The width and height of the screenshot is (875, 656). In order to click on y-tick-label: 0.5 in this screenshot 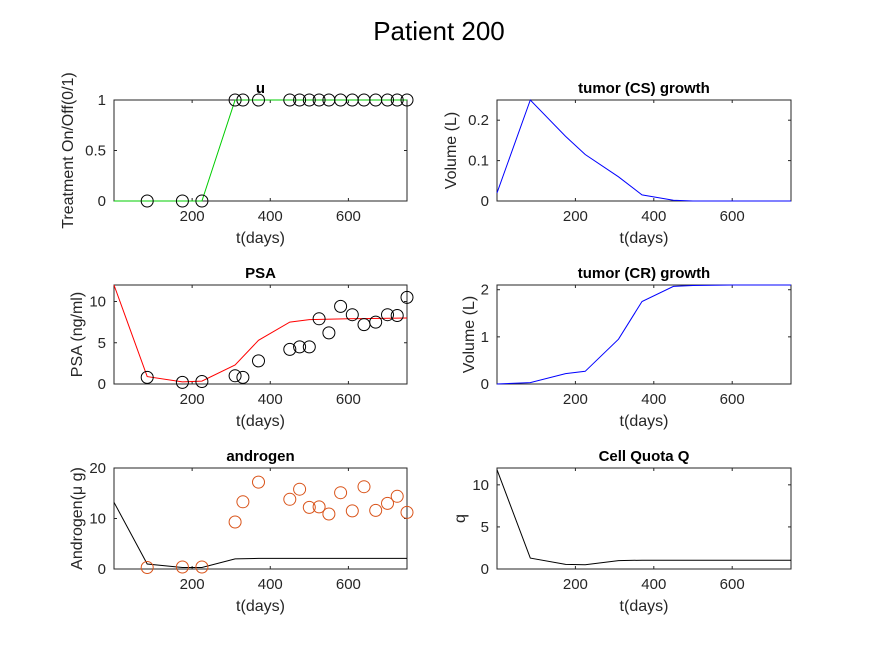, I will do `click(95, 151)`.